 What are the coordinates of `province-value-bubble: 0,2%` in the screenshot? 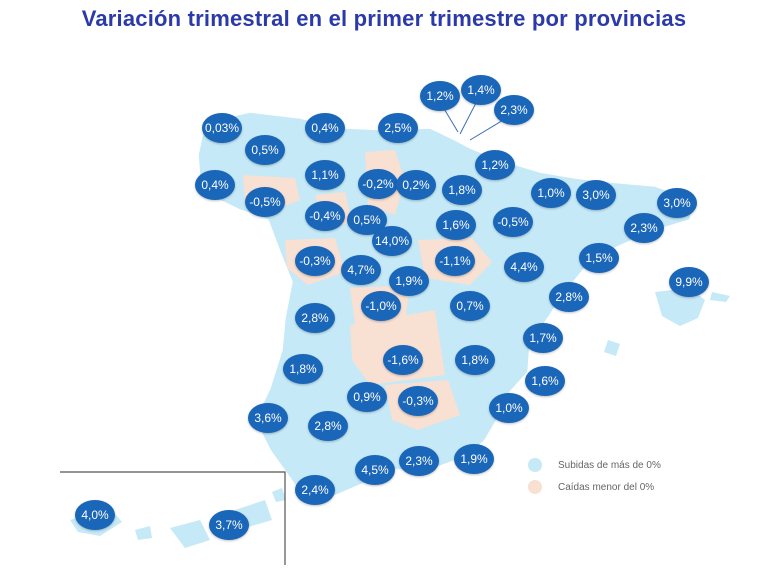 It's located at (416, 185).